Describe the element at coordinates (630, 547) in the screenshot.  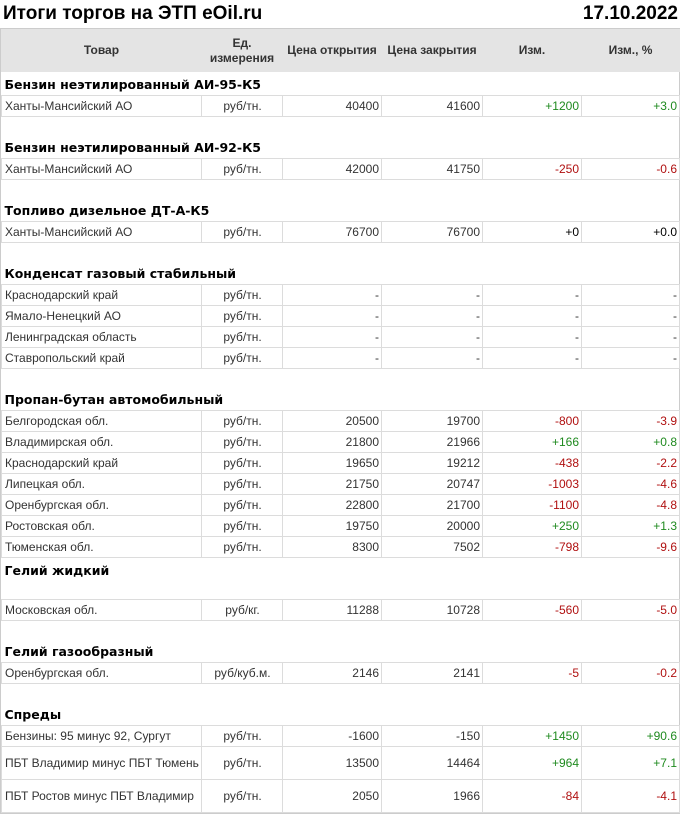
I see `change-pct: -9.6` at that location.